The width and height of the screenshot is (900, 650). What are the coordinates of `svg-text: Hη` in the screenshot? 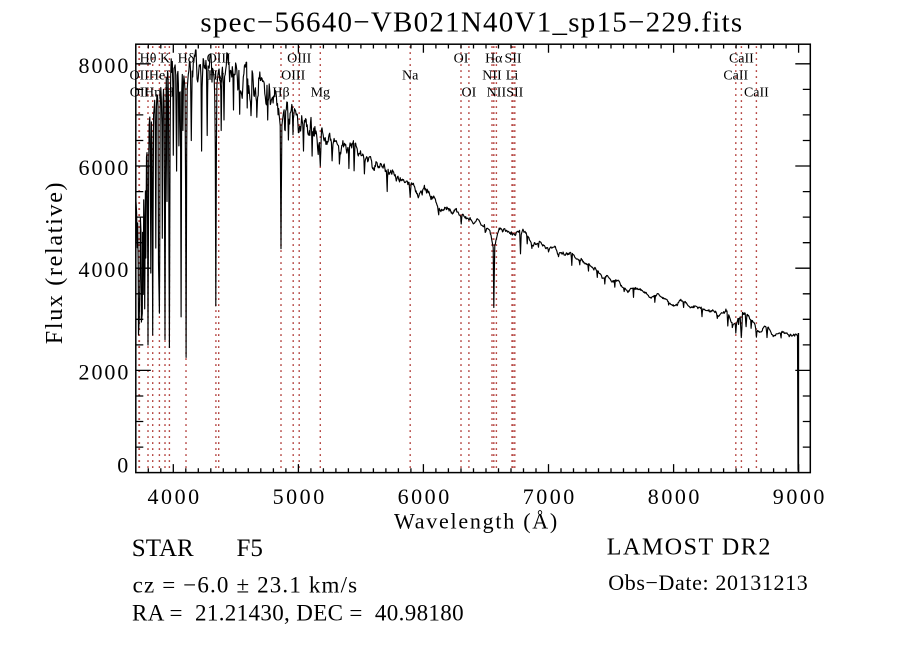 It's located at (152, 93).